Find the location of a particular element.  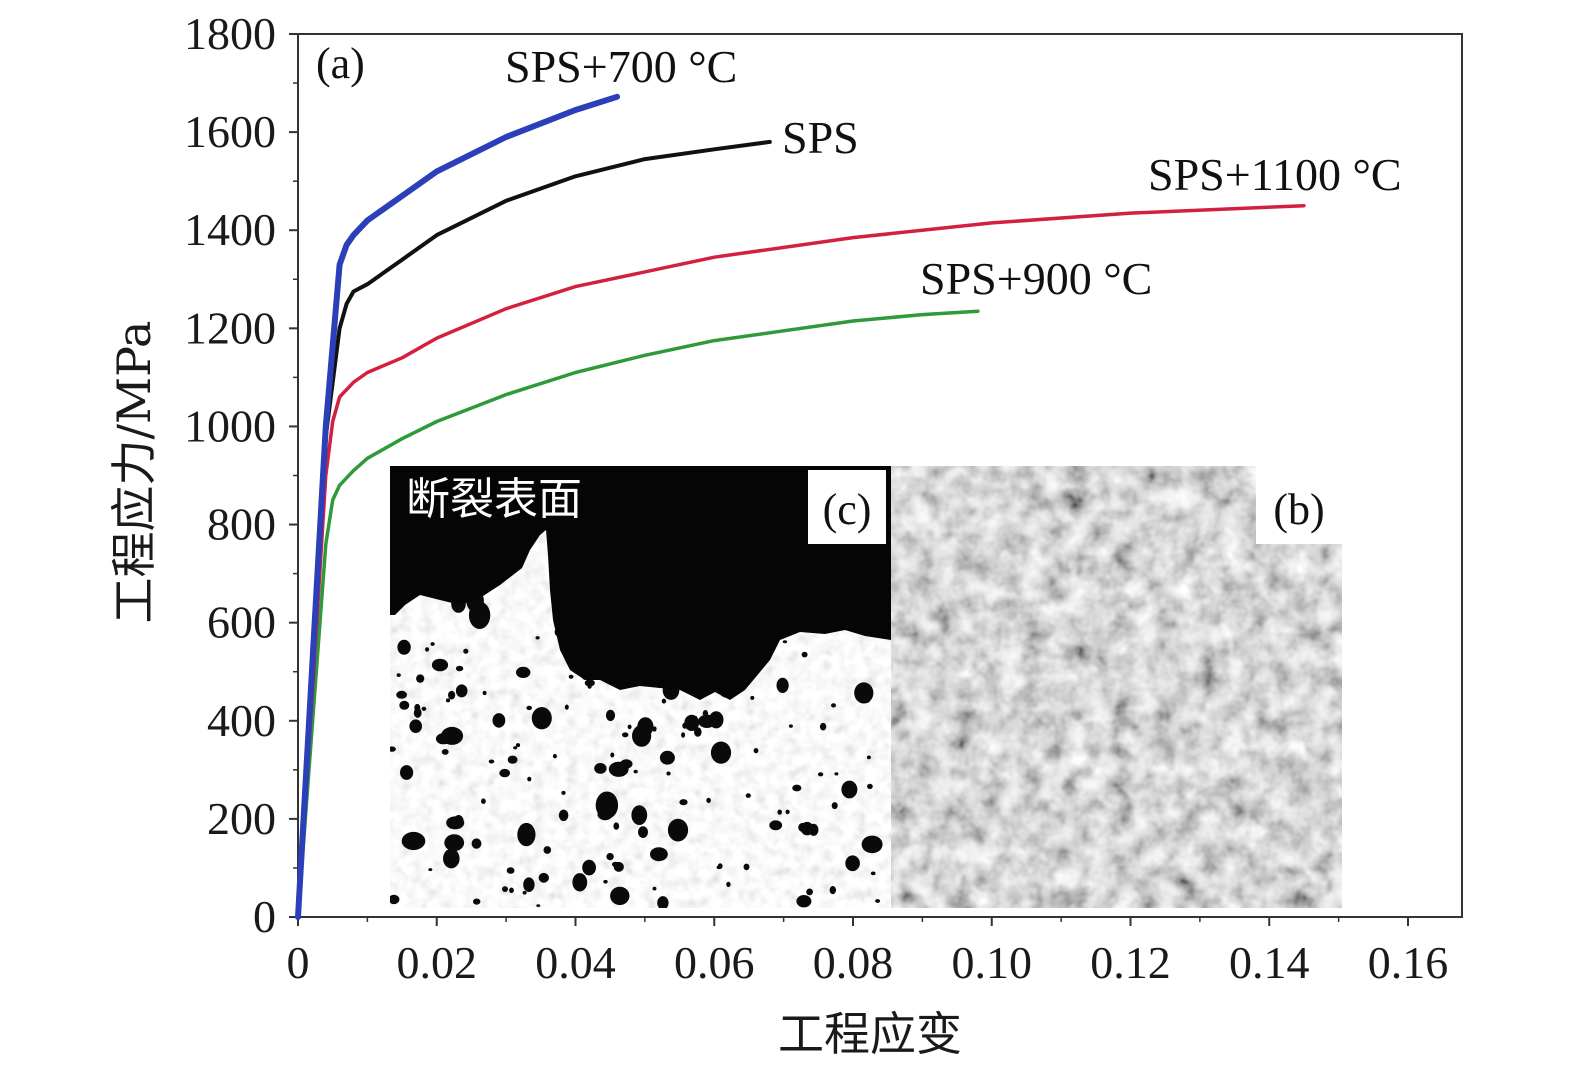

series-label-sps: SPS is located at coordinates (820, 137).